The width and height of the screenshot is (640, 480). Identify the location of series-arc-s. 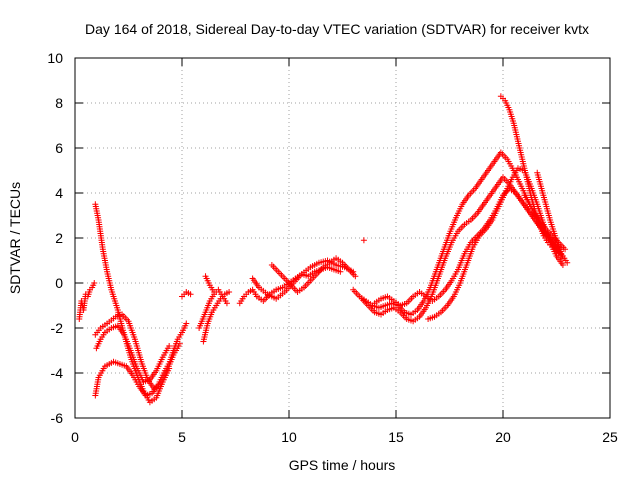
(550, 215).